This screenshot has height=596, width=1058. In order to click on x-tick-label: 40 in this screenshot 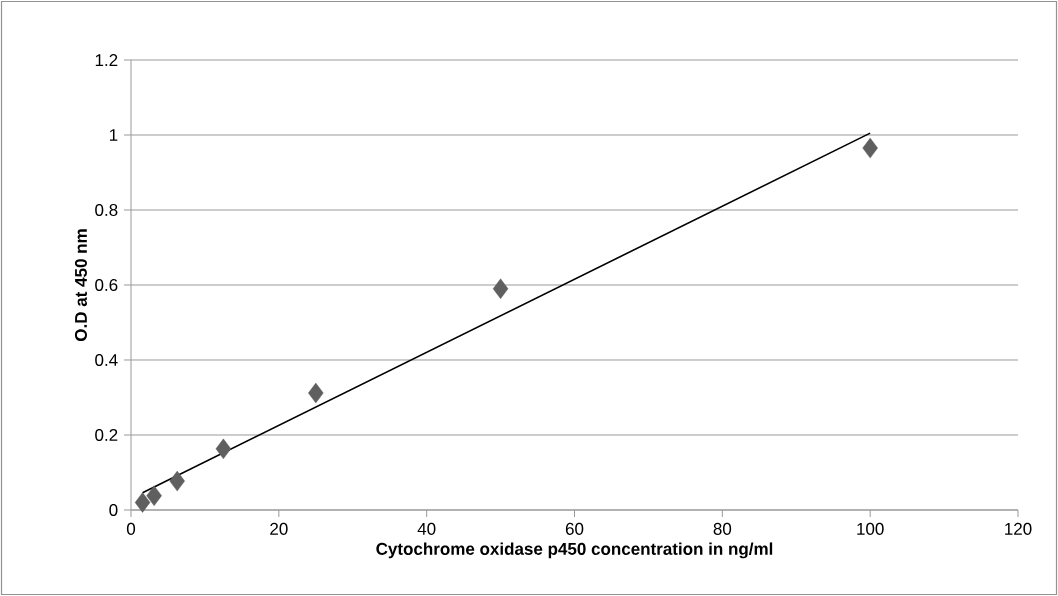, I will do `click(426, 528)`.